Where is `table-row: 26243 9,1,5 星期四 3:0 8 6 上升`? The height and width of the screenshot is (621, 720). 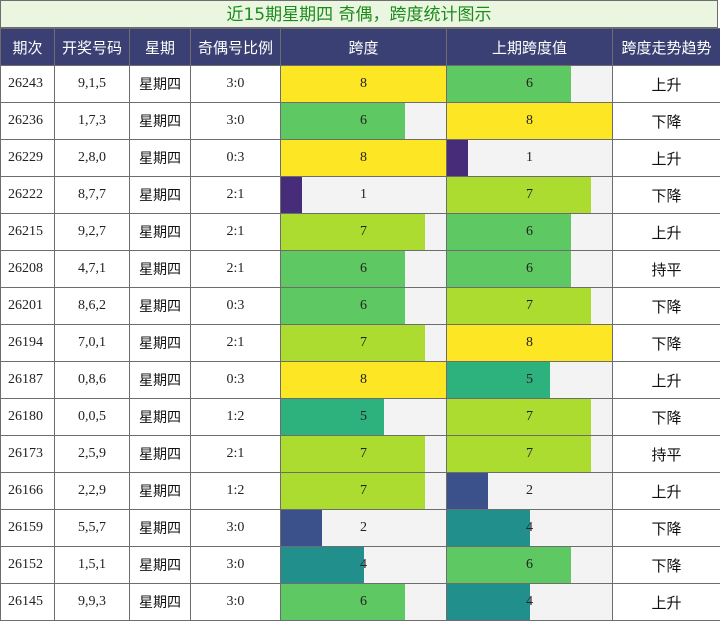
table-row: 26243 9,1,5 星期四 3:0 8 6 上升 is located at coordinates (360, 84).